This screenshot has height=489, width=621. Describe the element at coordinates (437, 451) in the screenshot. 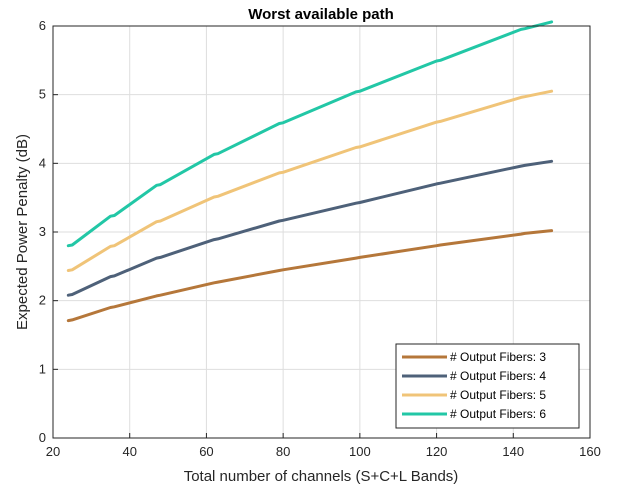

I see `x-tick-label: 120` at that location.